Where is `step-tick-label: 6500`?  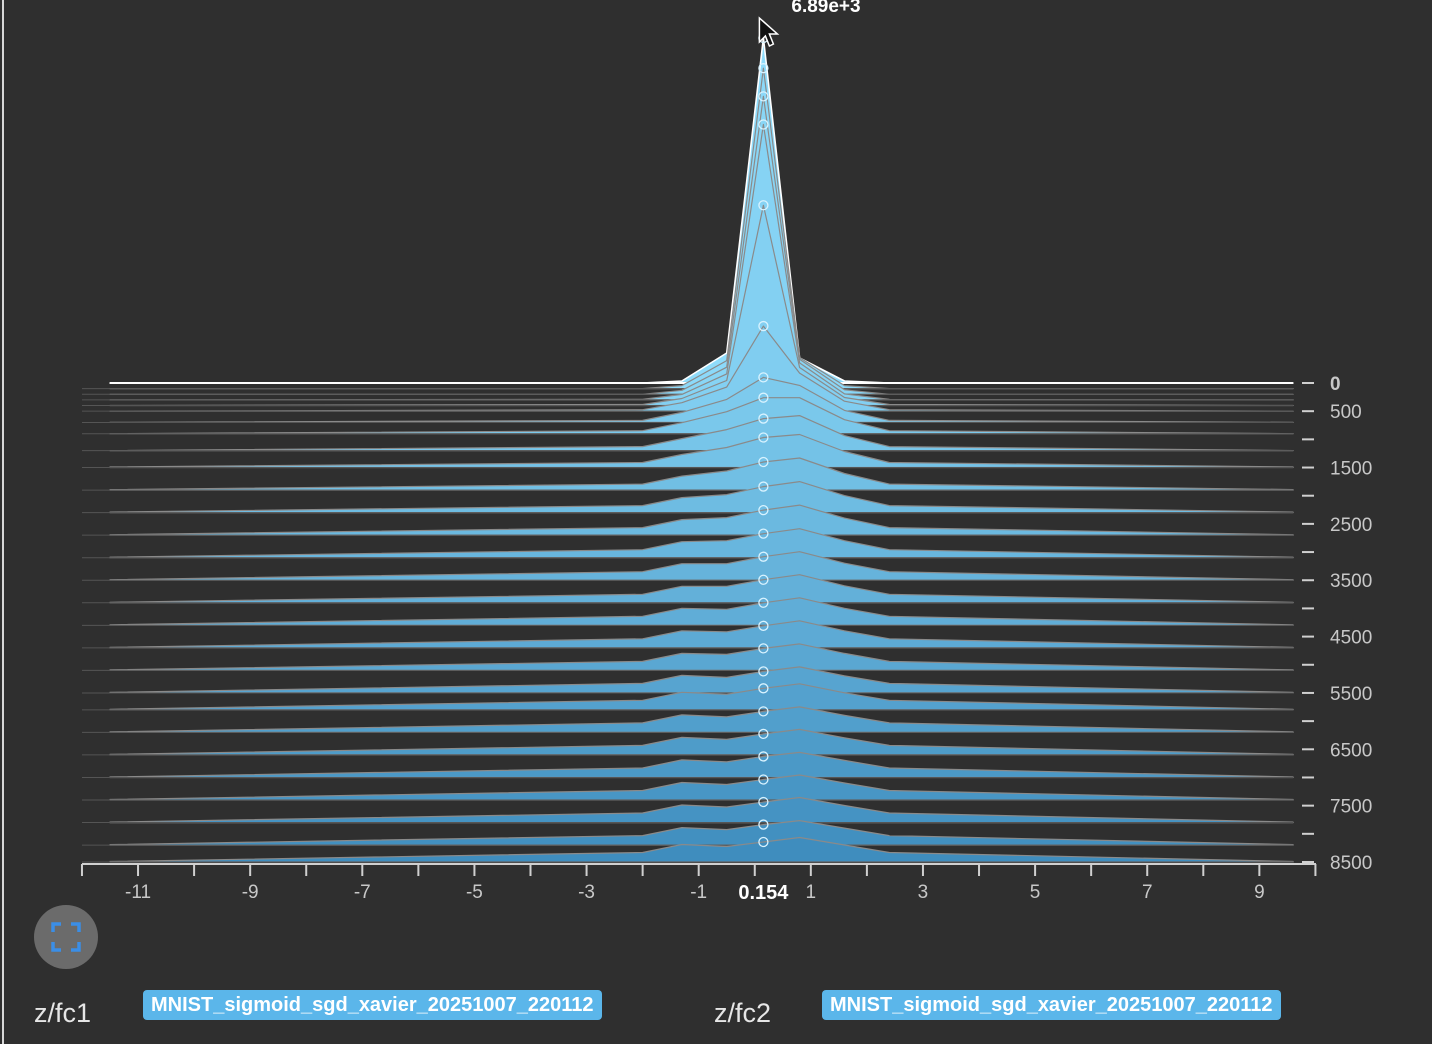
step-tick-label: 6500 is located at coordinates (1351, 750).